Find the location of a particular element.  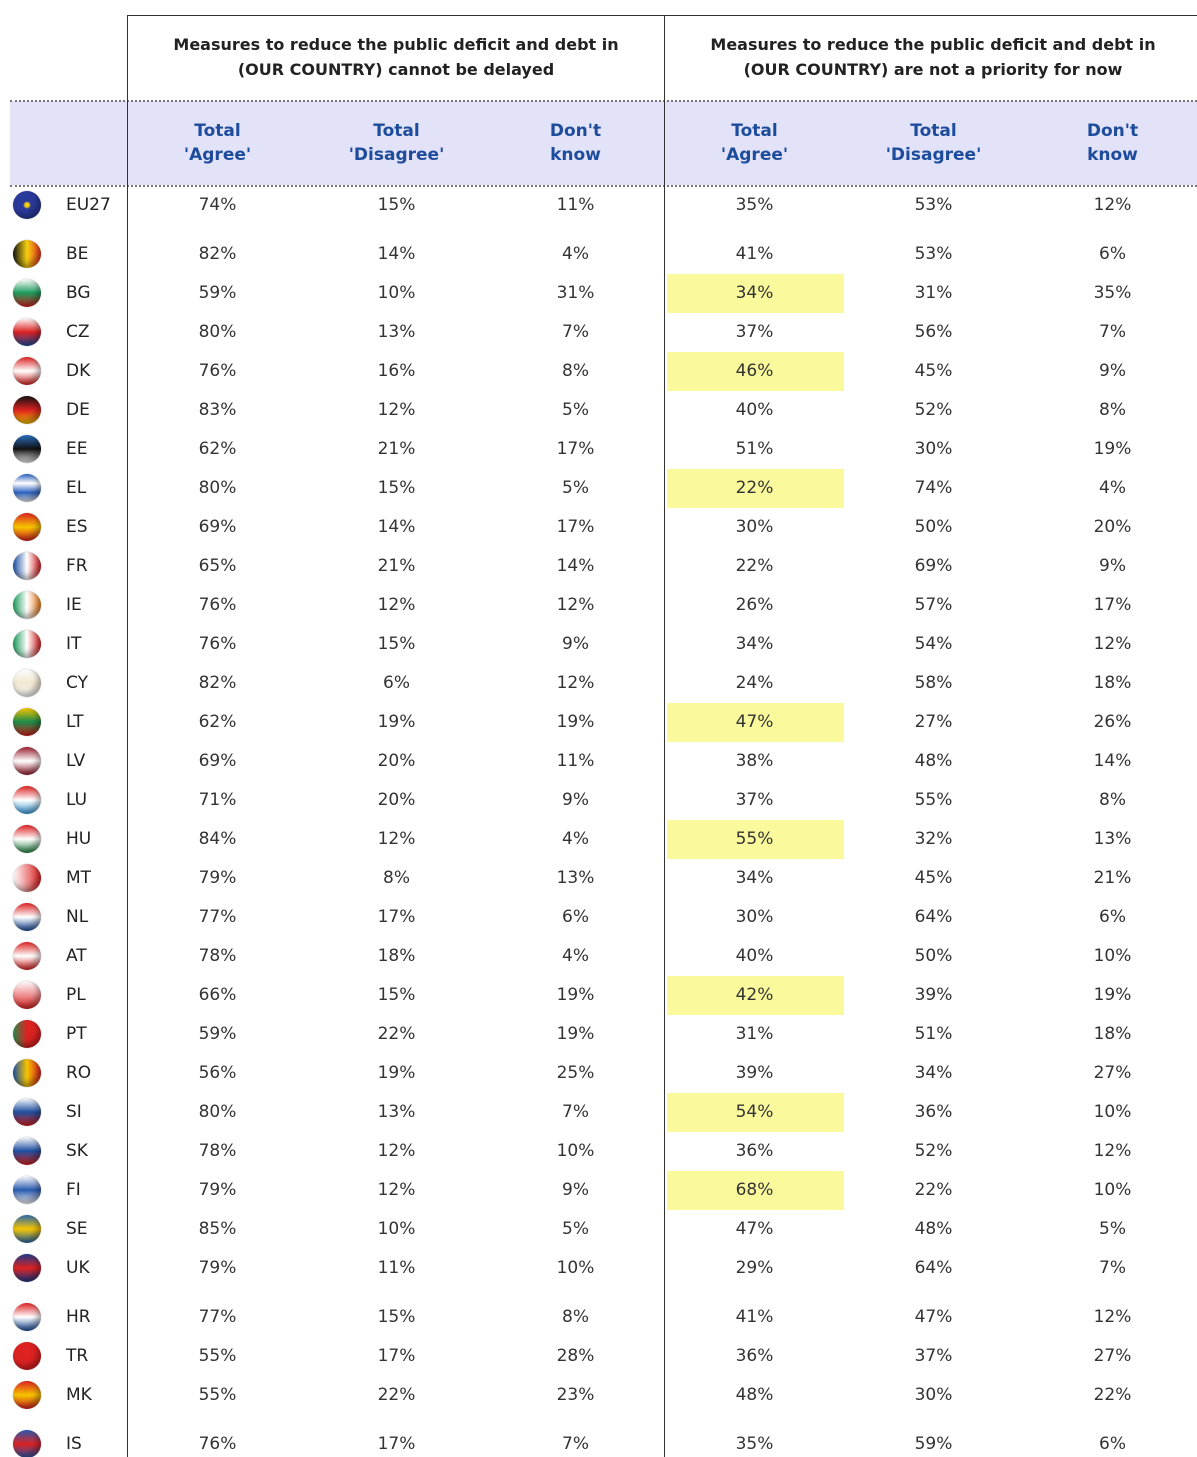

cell: 51% is located at coordinates (933, 1034).